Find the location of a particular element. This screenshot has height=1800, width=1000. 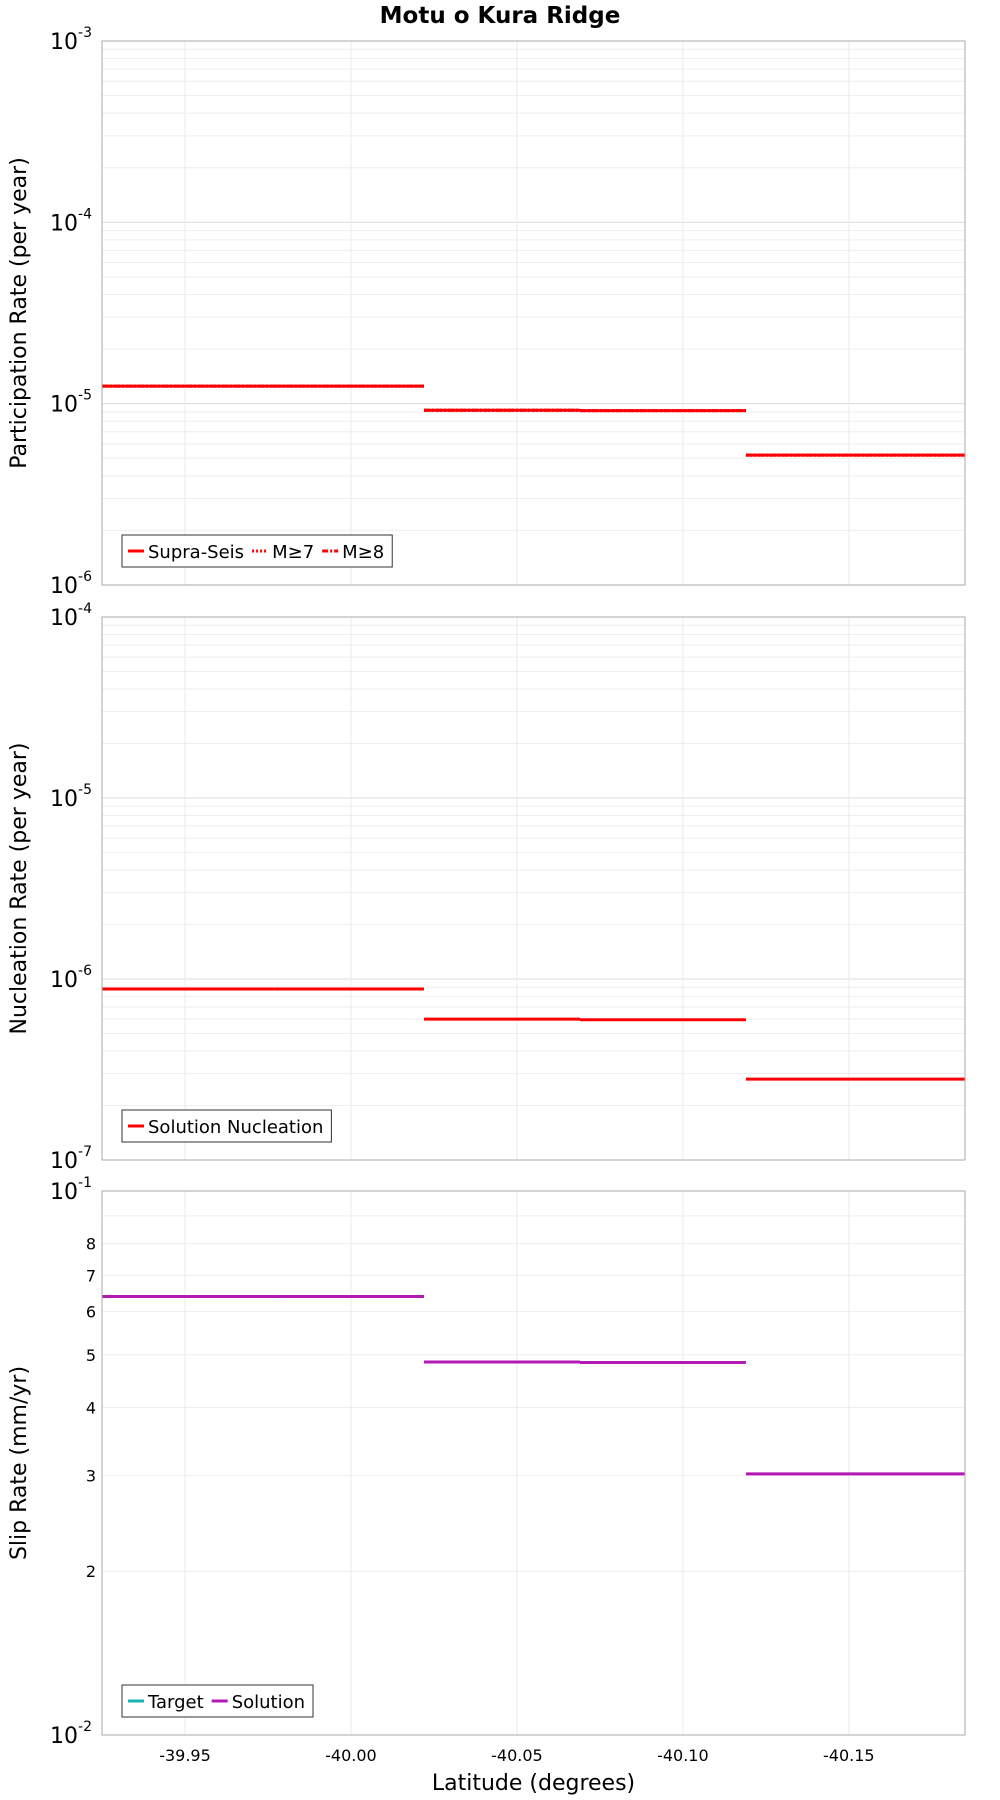

legend-box is located at coordinates (226, 1126).